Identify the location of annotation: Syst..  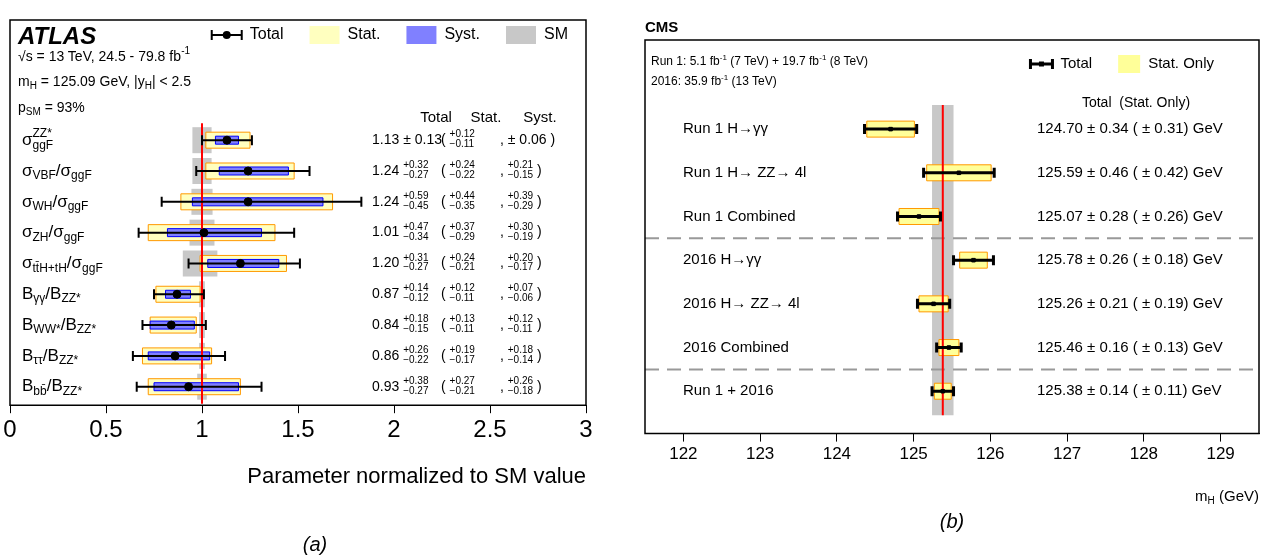
(540, 117).